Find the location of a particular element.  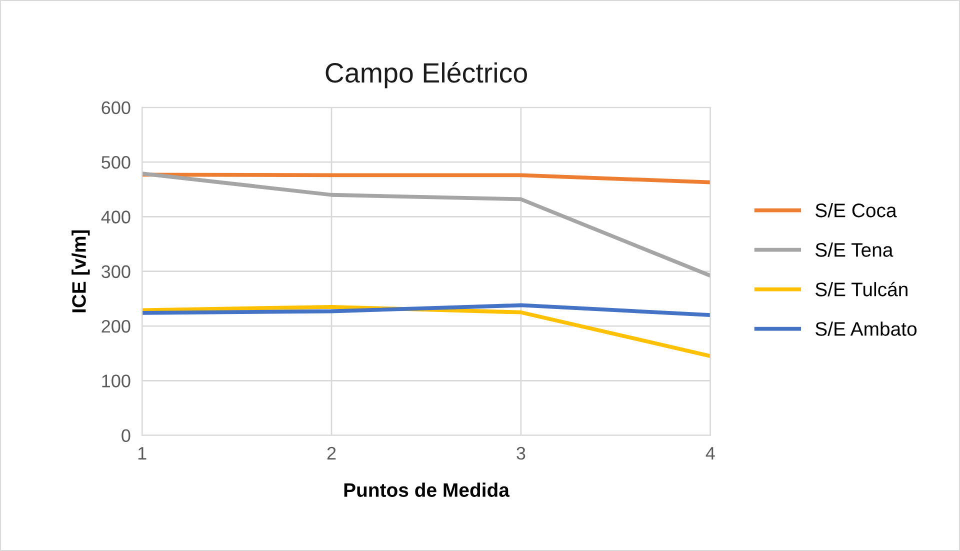

legend-label: S/E Tulcán is located at coordinates (862, 289).